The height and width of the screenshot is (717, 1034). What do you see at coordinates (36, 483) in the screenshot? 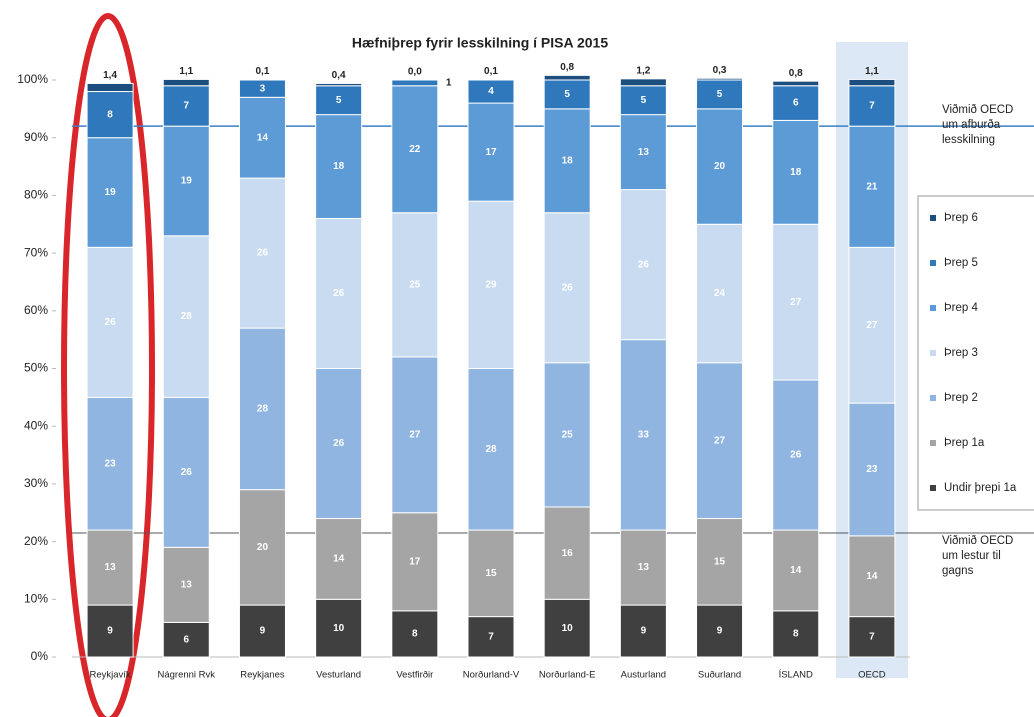
I see `y-tick-label: 30%` at bounding box center [36, 483].